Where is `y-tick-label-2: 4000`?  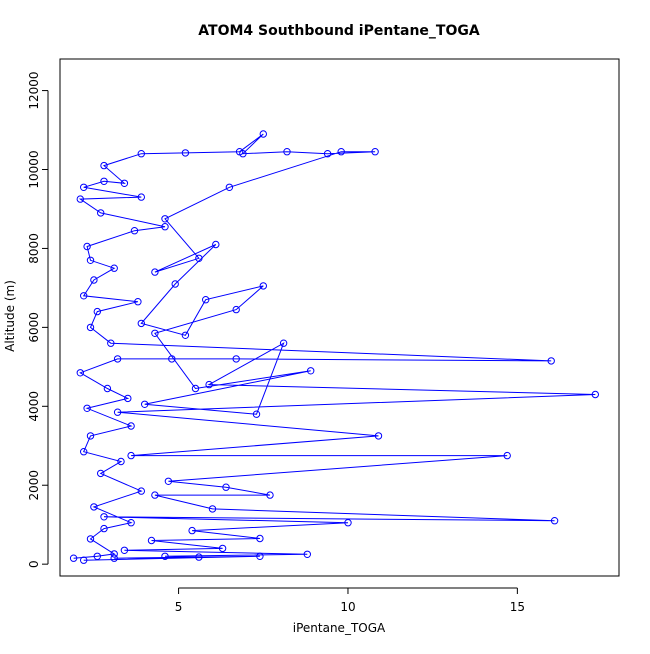
y-tick-label-2: 4000 is located at coordinates (34, 406).